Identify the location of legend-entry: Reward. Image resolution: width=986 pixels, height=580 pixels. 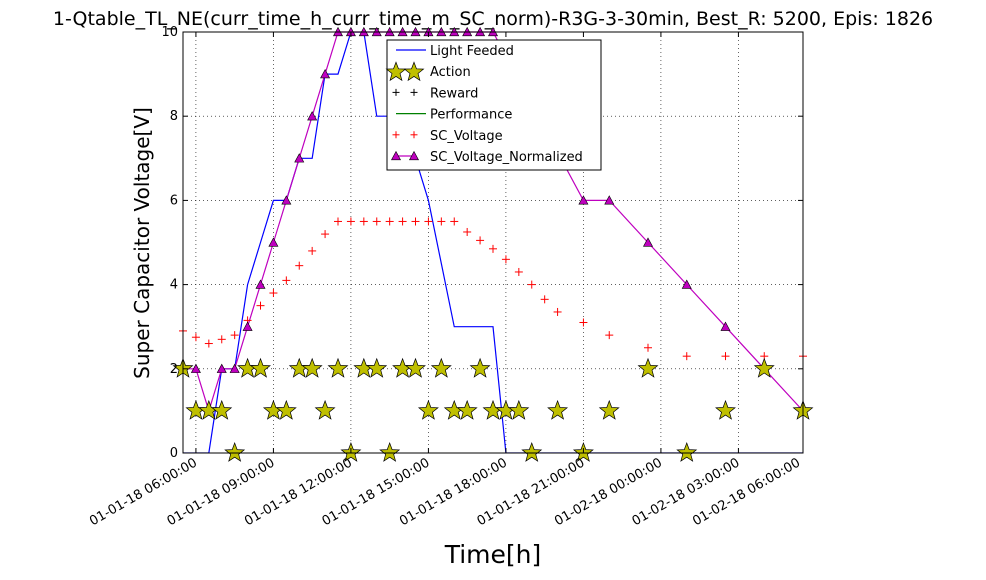
(435, 93).